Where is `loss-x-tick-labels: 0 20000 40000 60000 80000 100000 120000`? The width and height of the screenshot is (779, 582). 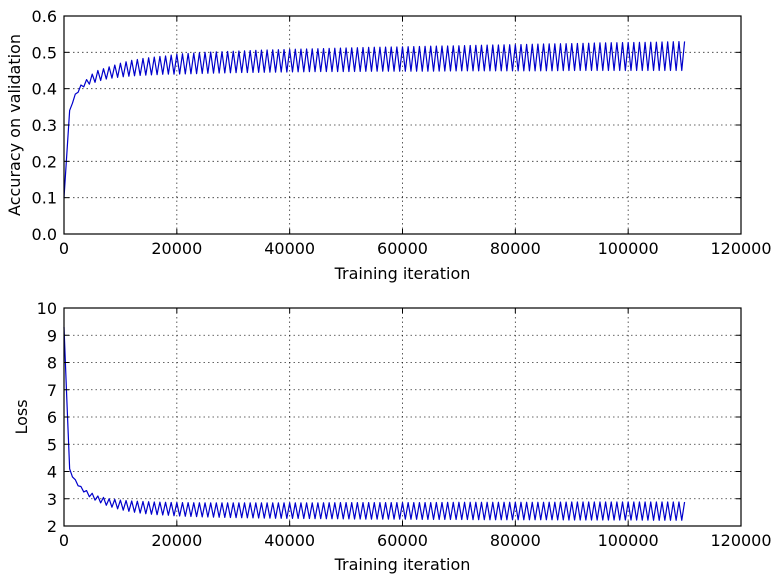
loss-x-tick-labels: 0 20000 40000 60000 80000 100000 120000 is located at coordinates (415, 540).